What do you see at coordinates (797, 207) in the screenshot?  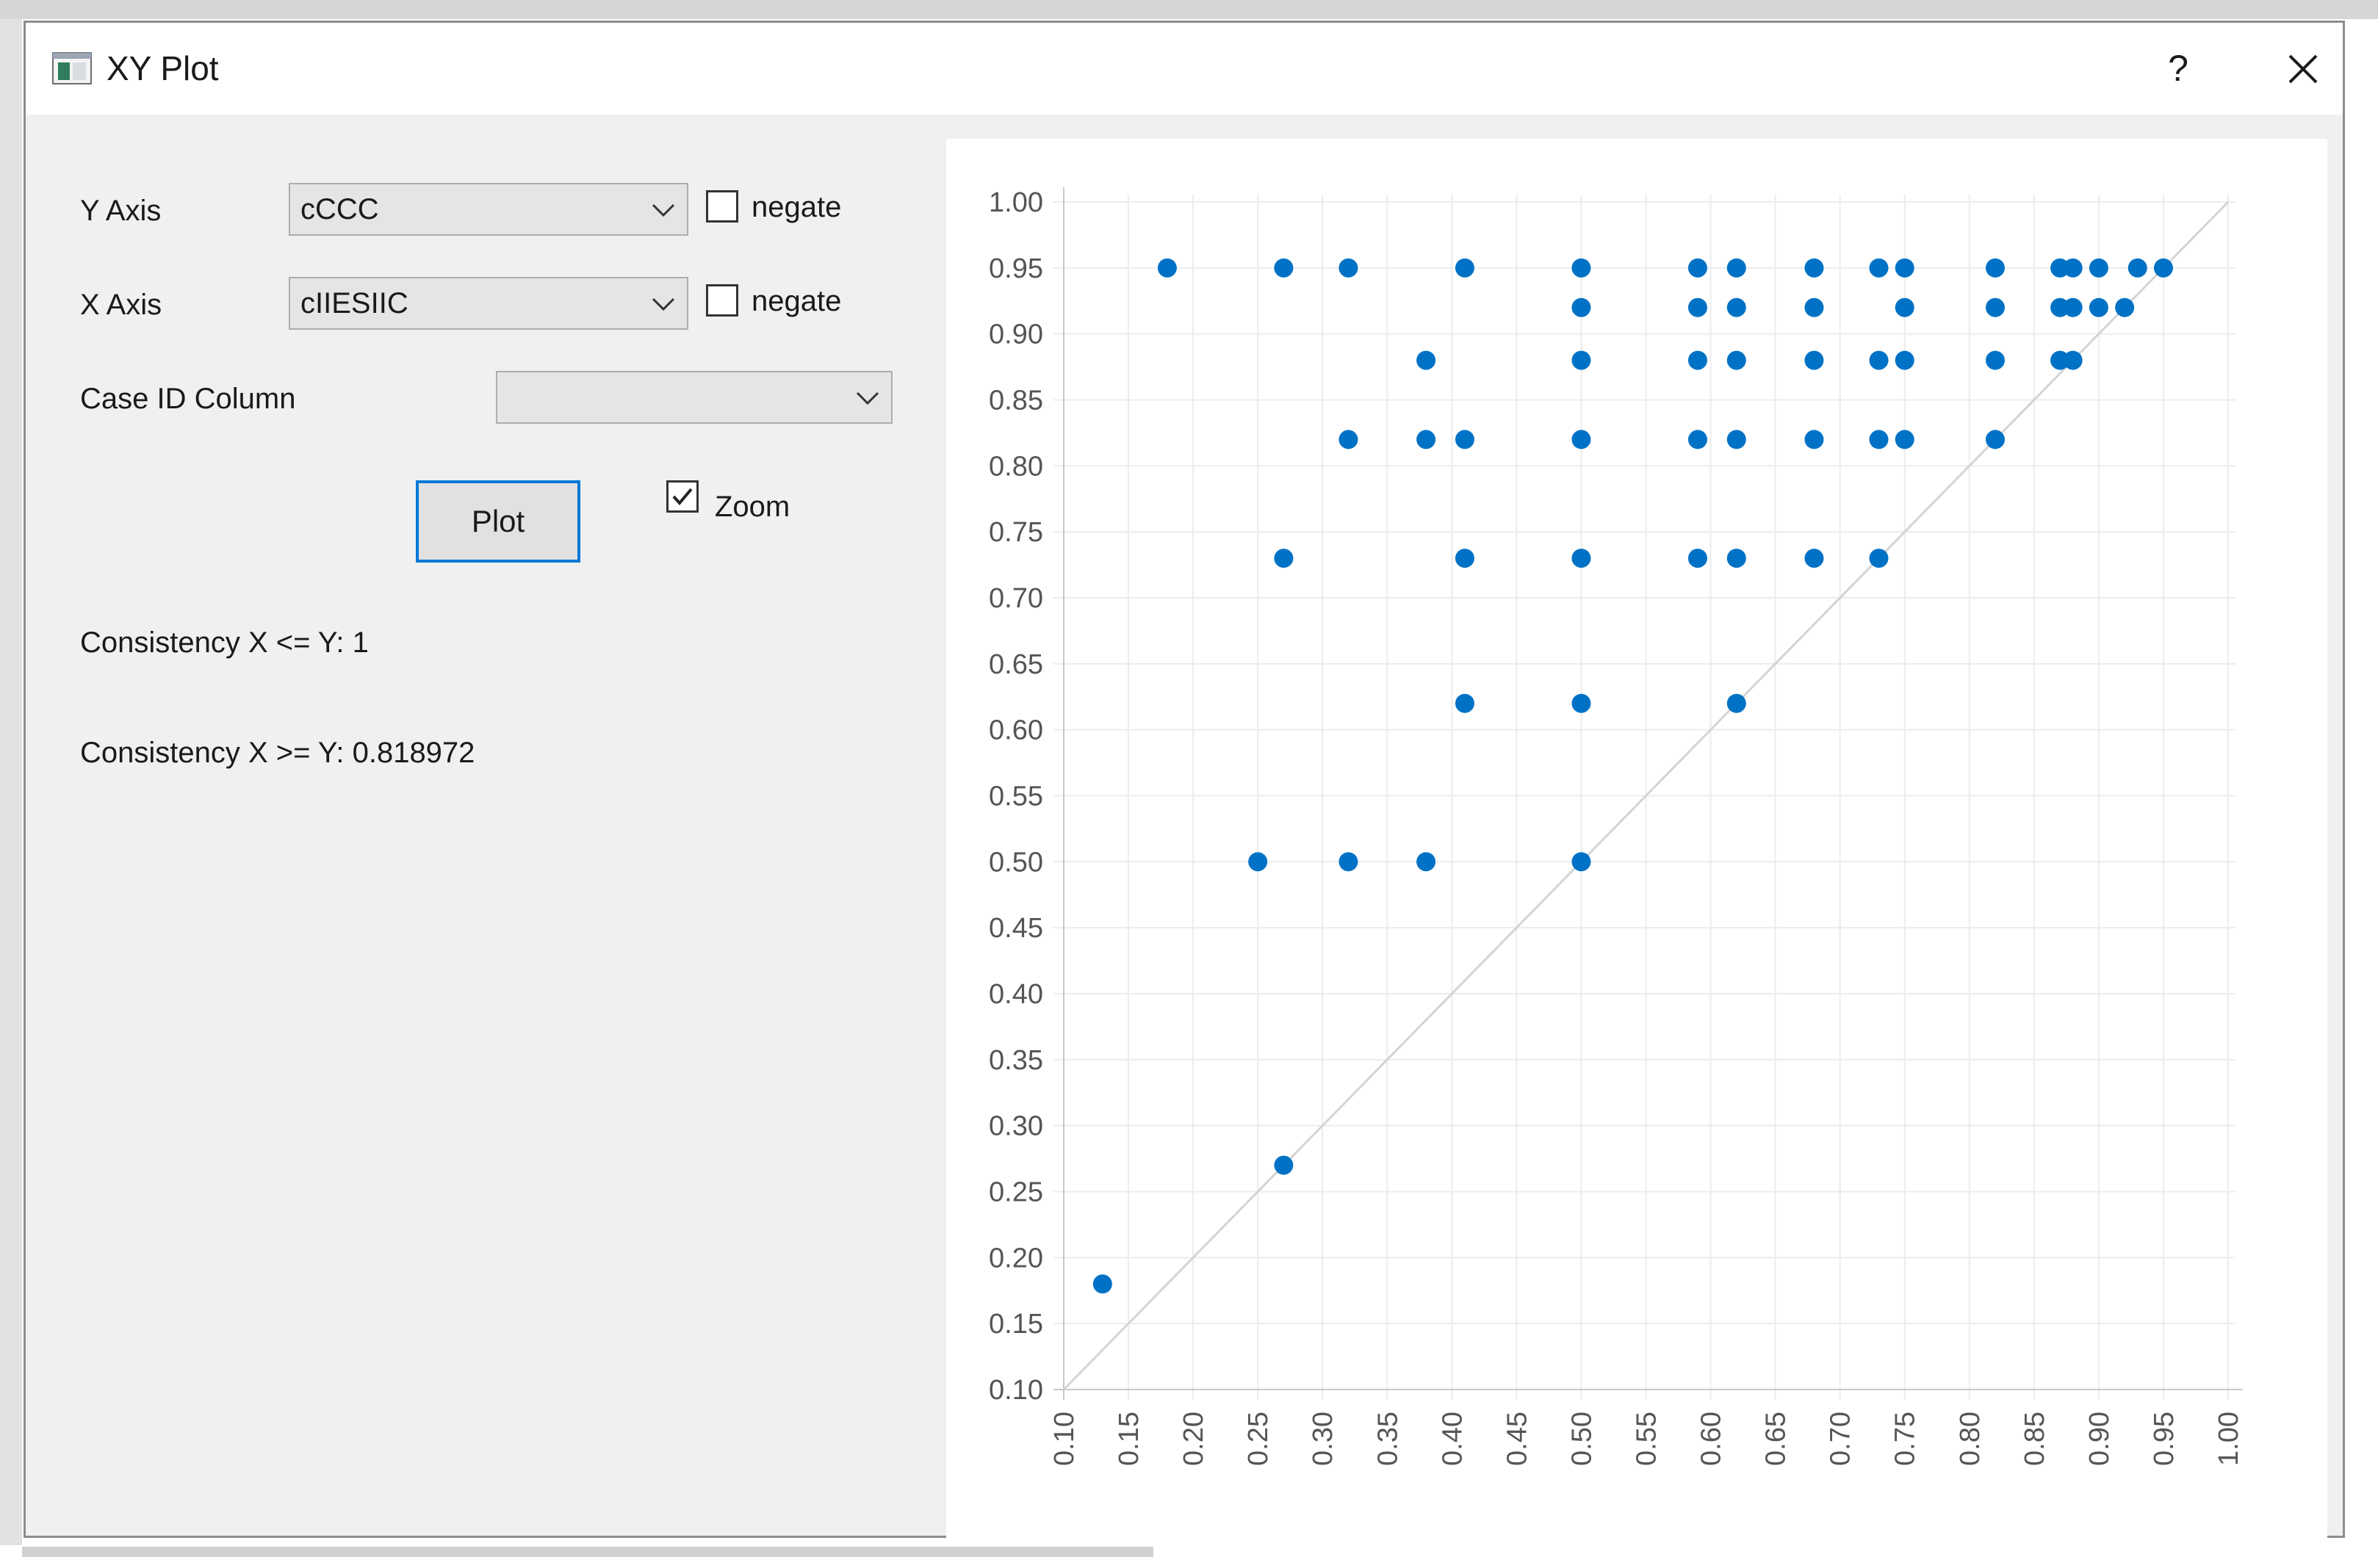 I see `y-negate-label: negate` at bounding box center [797, 207].